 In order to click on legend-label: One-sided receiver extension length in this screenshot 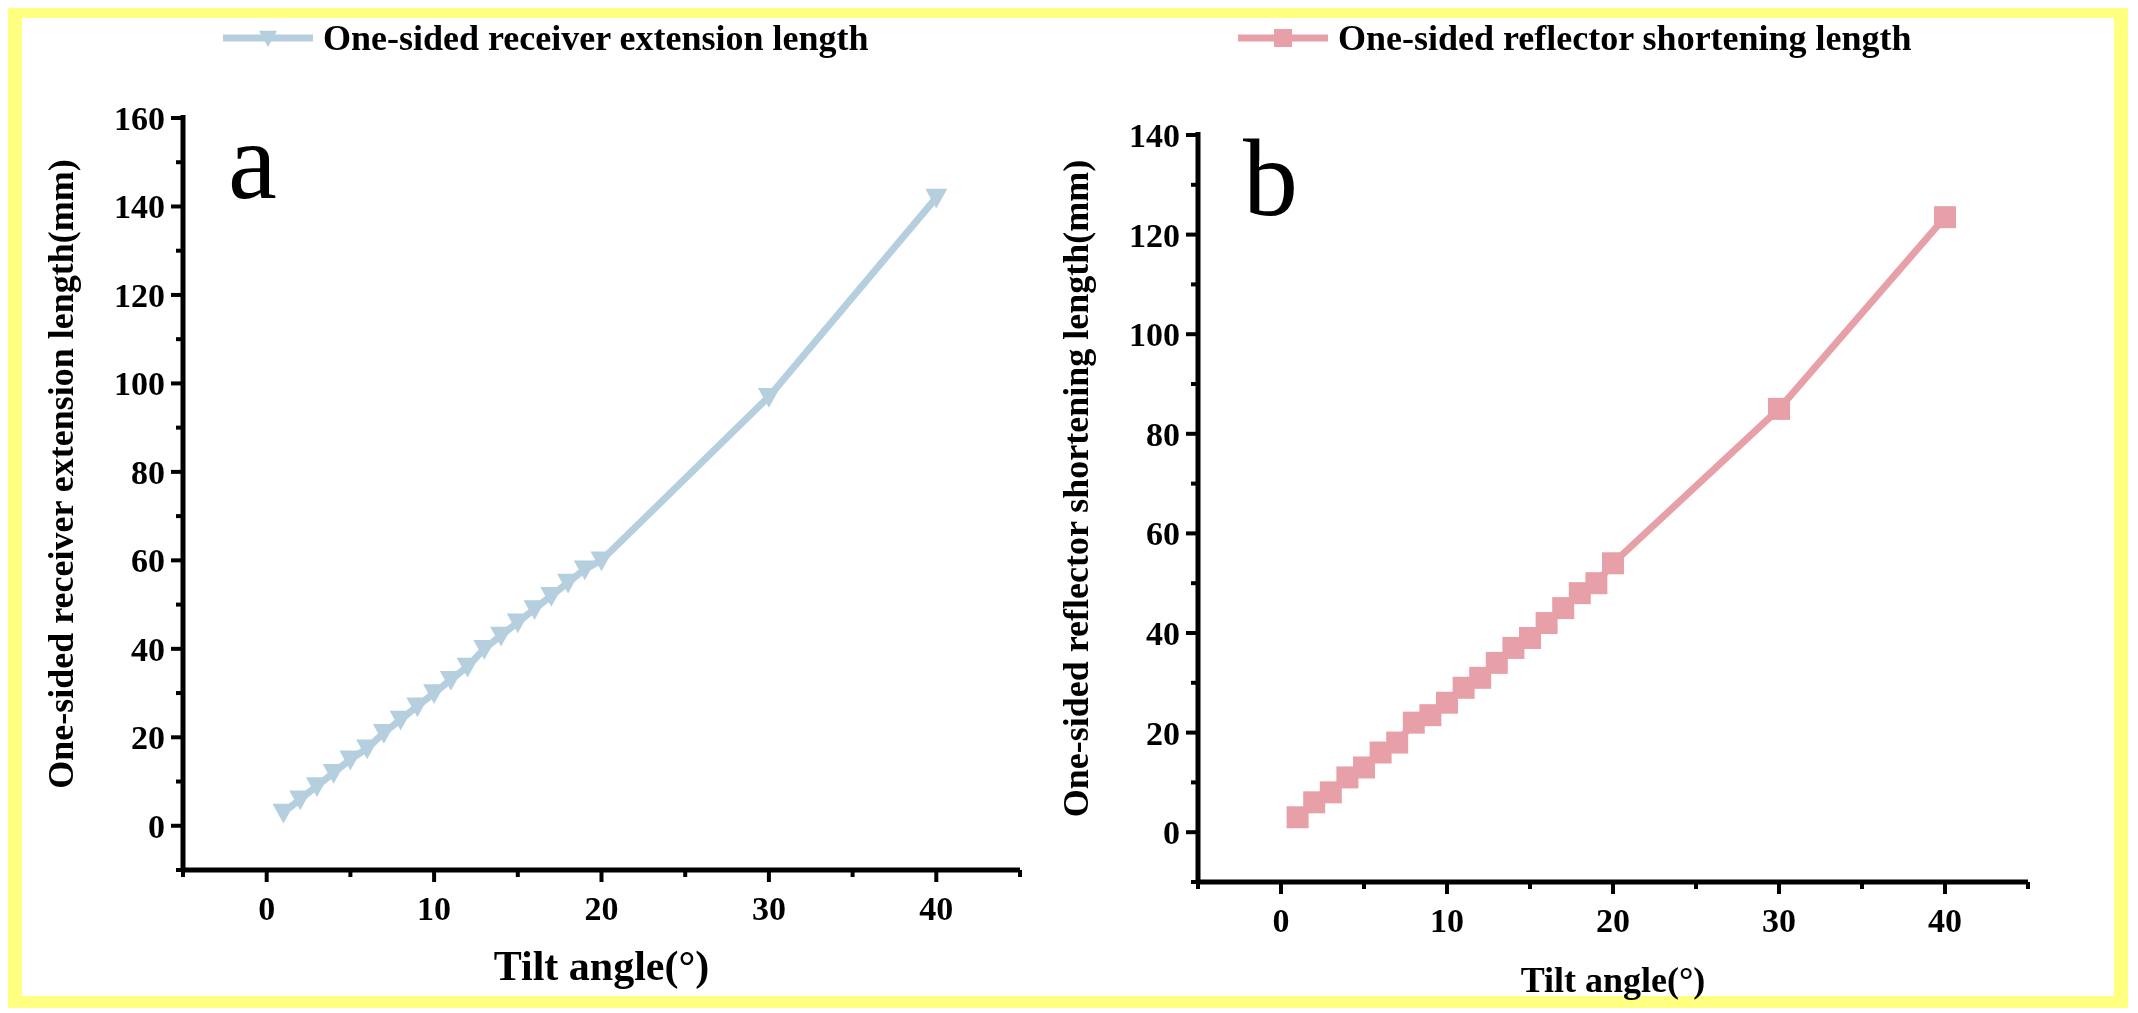, I will do `click(596, 38)`.